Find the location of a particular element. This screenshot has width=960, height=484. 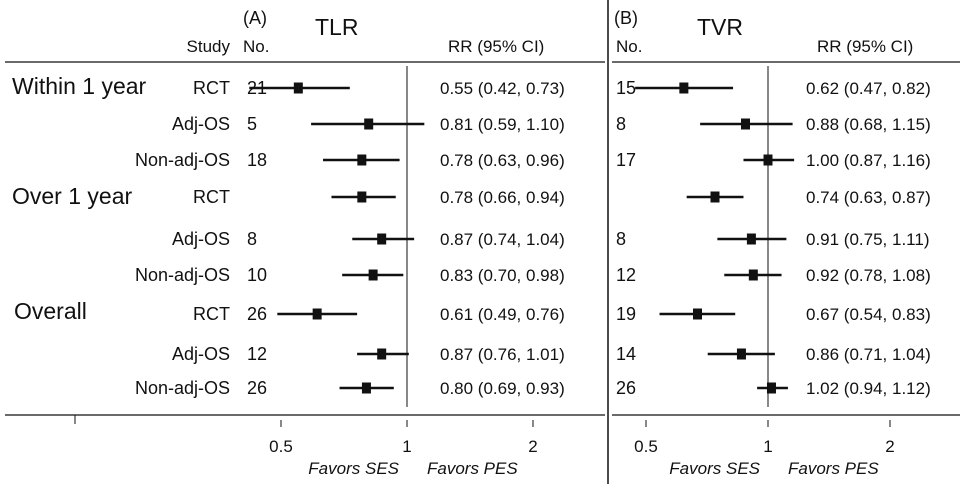

panel-b-label: (B) is located at coordinates (626, 18).